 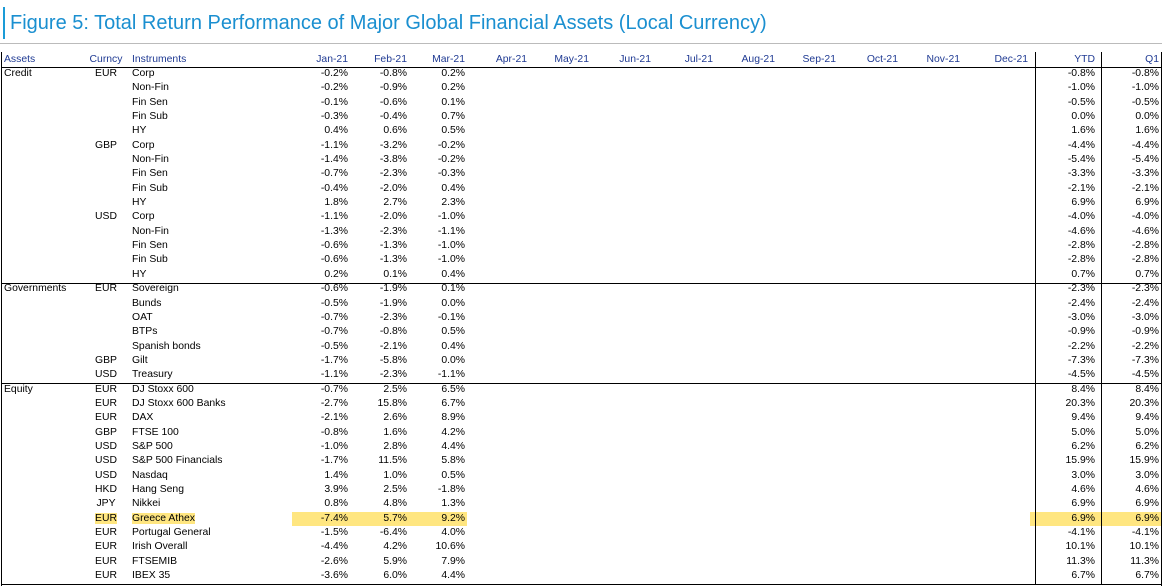 I want to click on jan-value: -0.8%, so click(x=334, y=432).